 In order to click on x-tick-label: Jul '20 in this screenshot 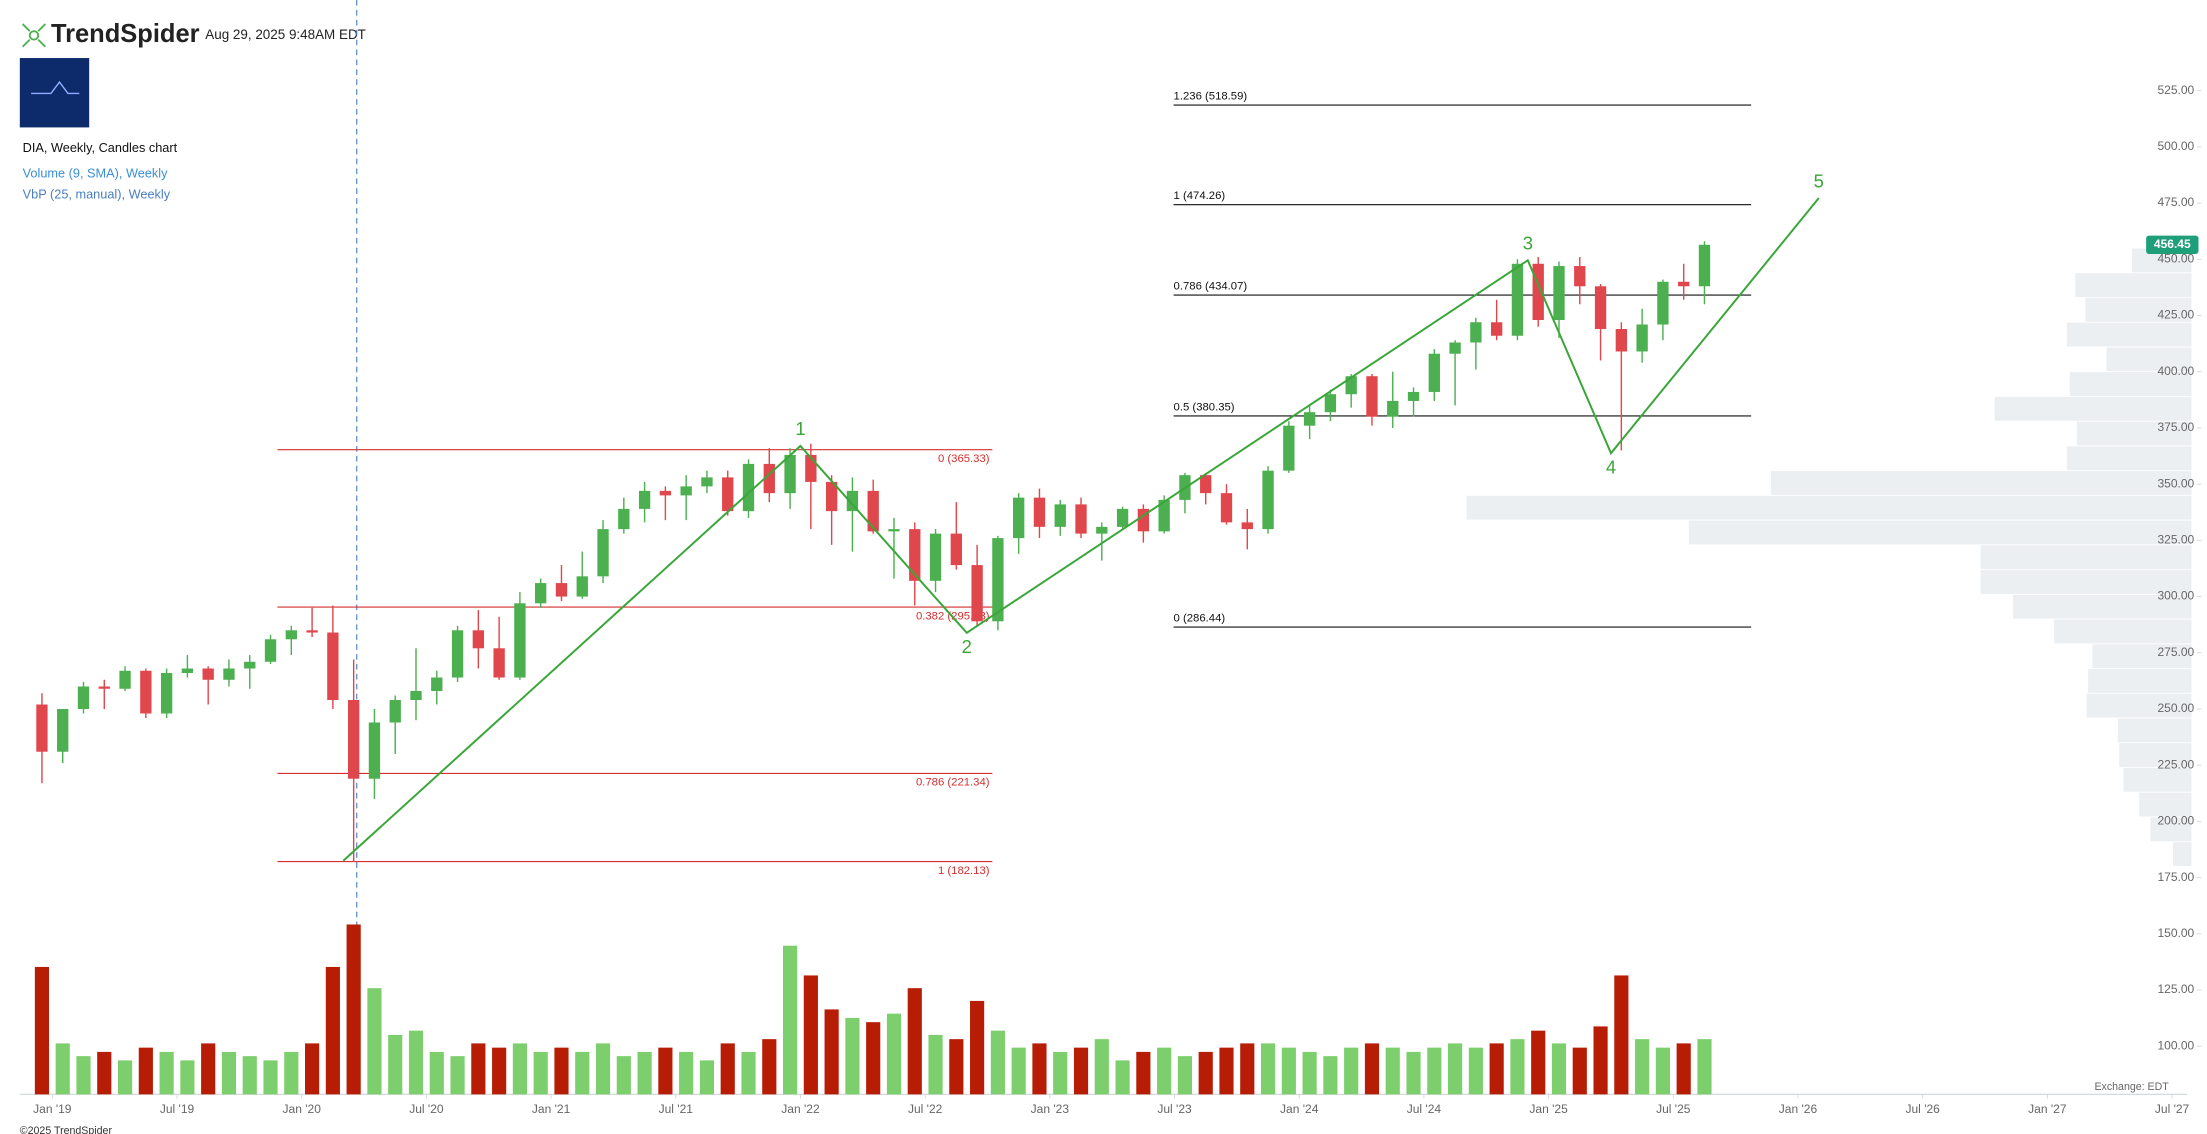, I will do `click(426, 1109)`.